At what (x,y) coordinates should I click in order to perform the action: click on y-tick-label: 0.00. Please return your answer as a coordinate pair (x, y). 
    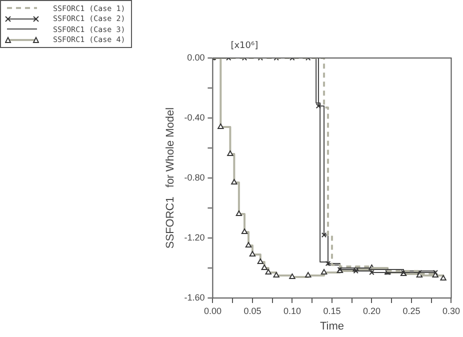
    Looking at the image, I should click on (196, 57).